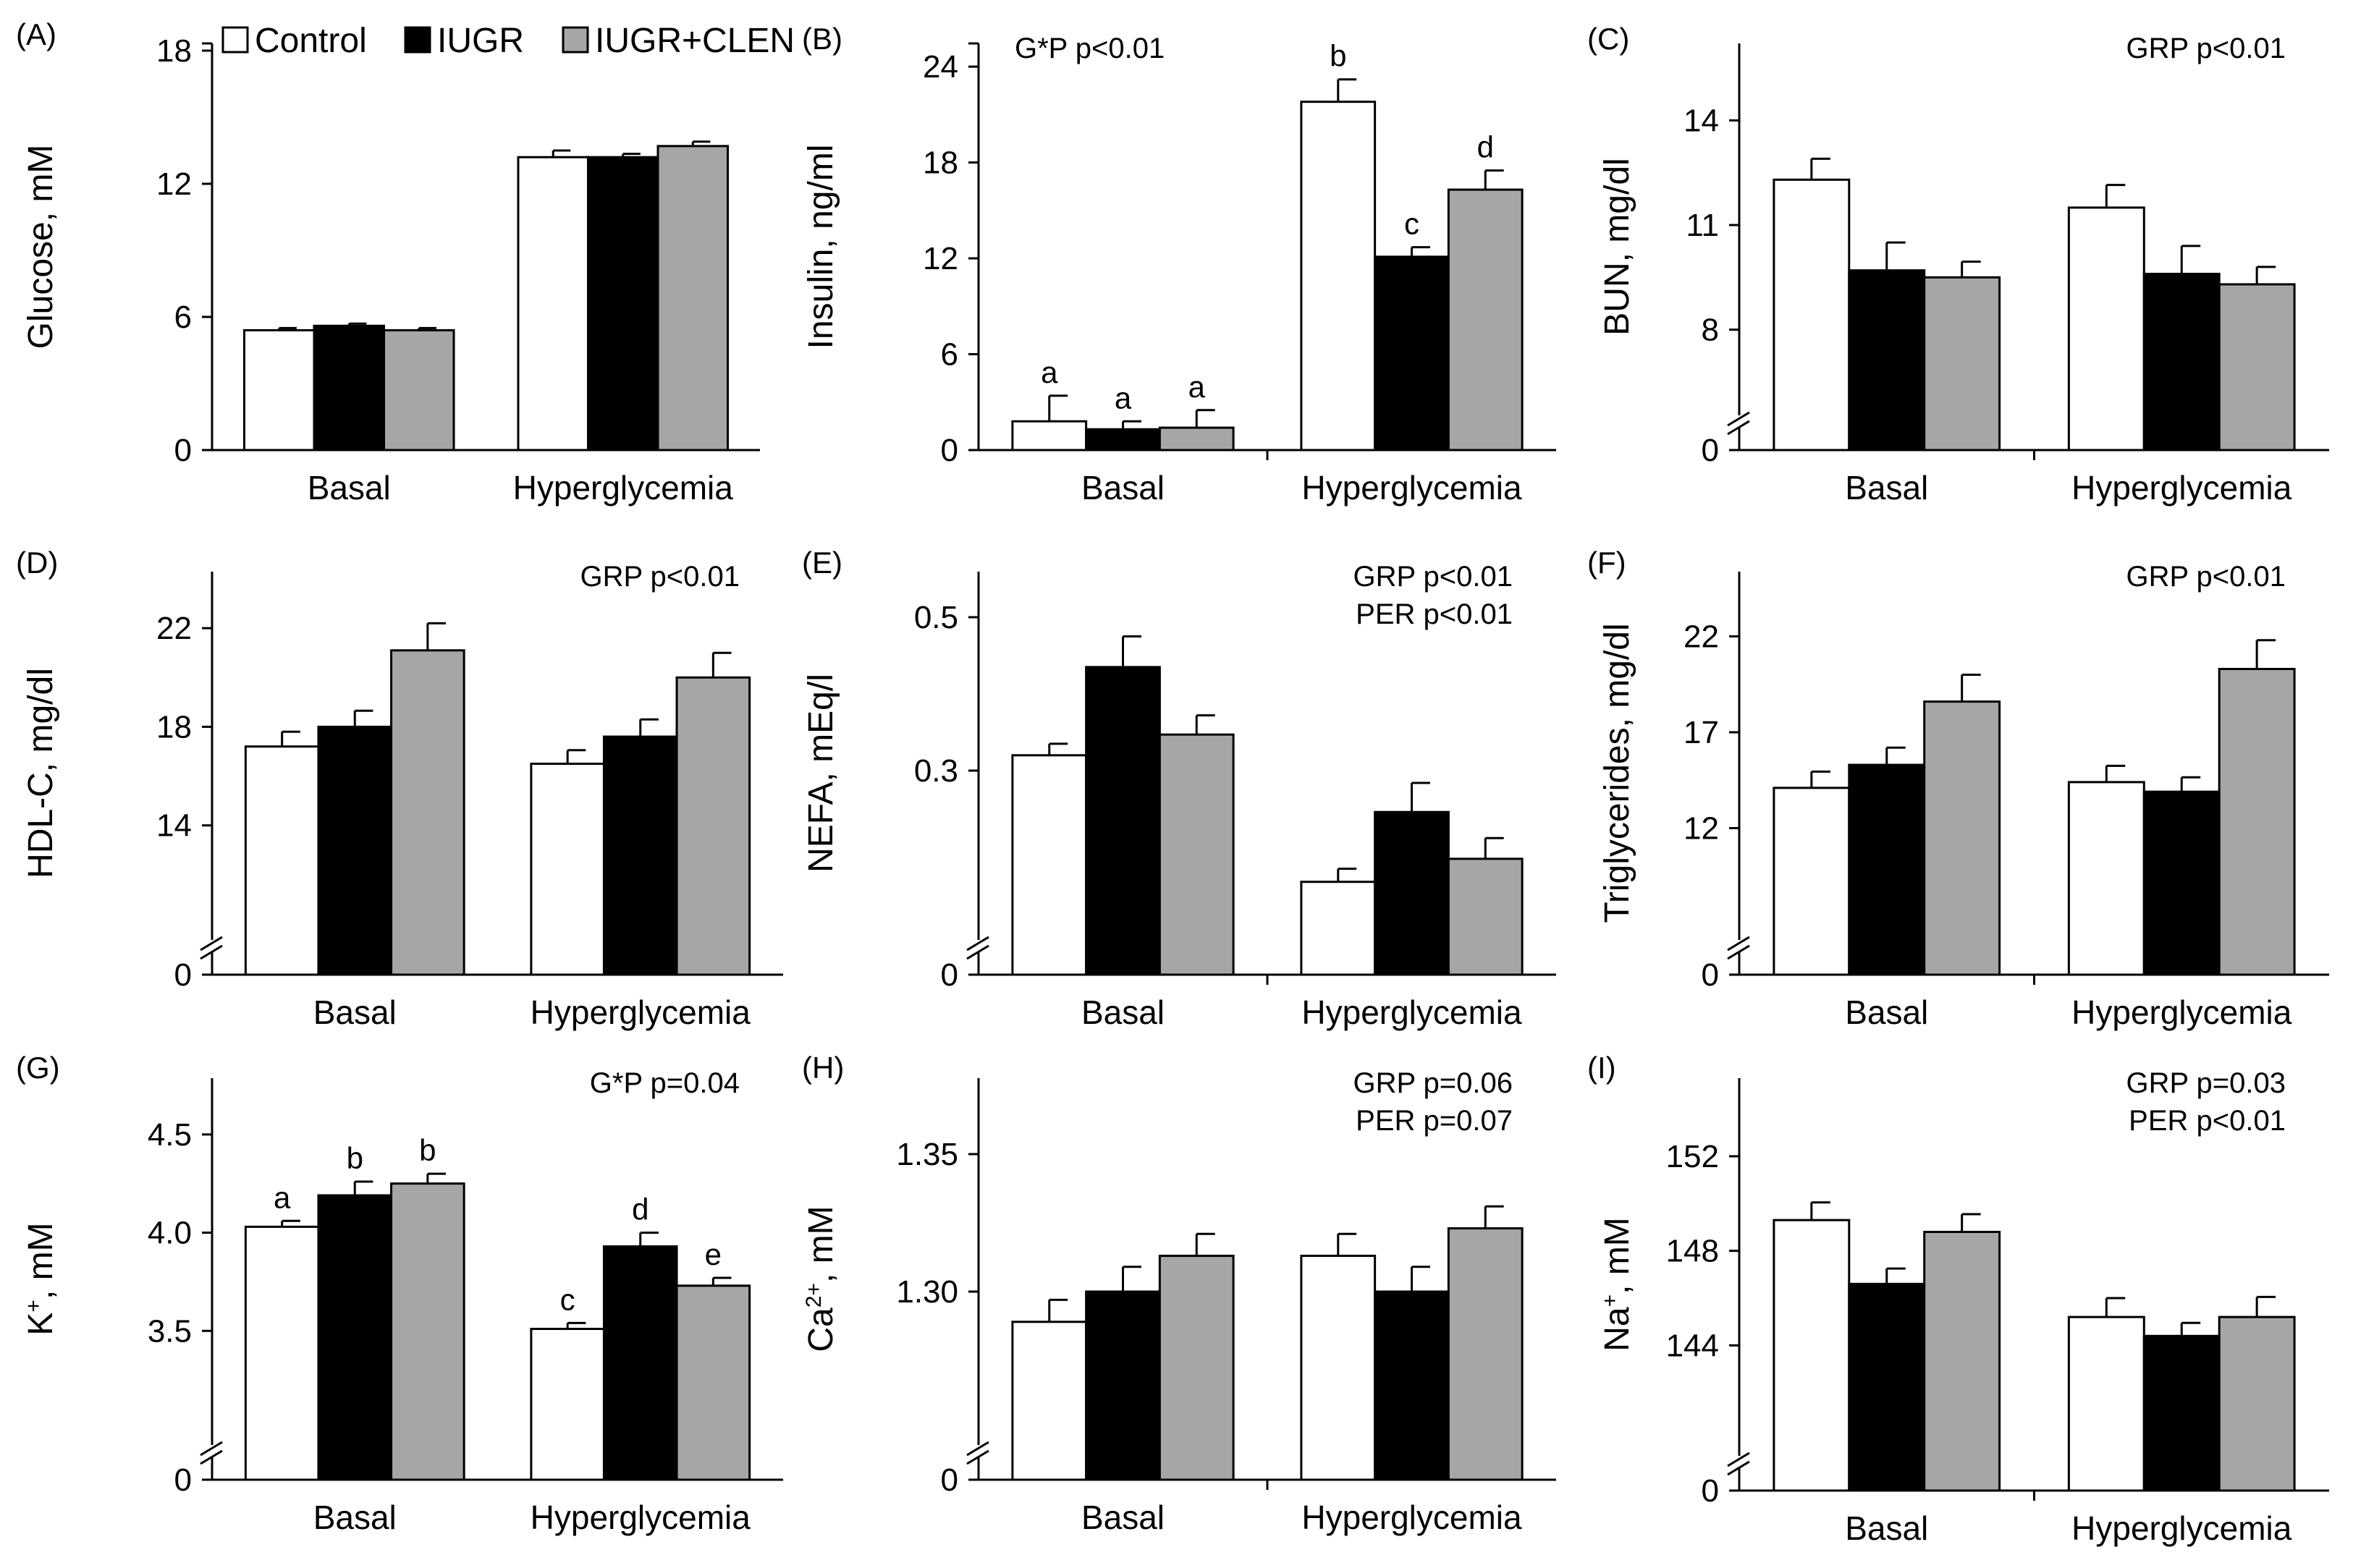  What do you see at coordinates (1433, 1083) in the screenshot?
I see `stat-annotation: GRP p=0.06` at bounding box center [1433, 1083].